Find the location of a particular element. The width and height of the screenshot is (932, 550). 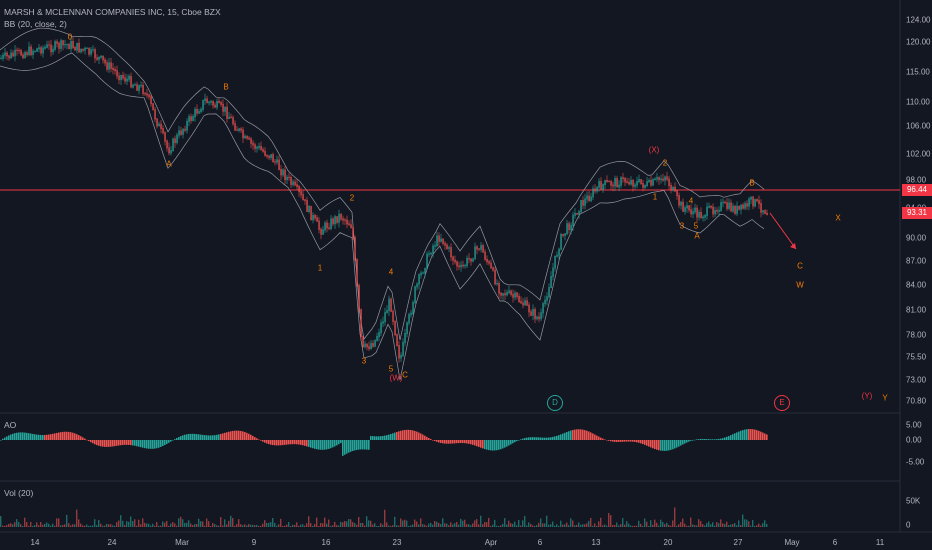

volume-pane-title: Vol (20) is located at coordinates (19, 493).